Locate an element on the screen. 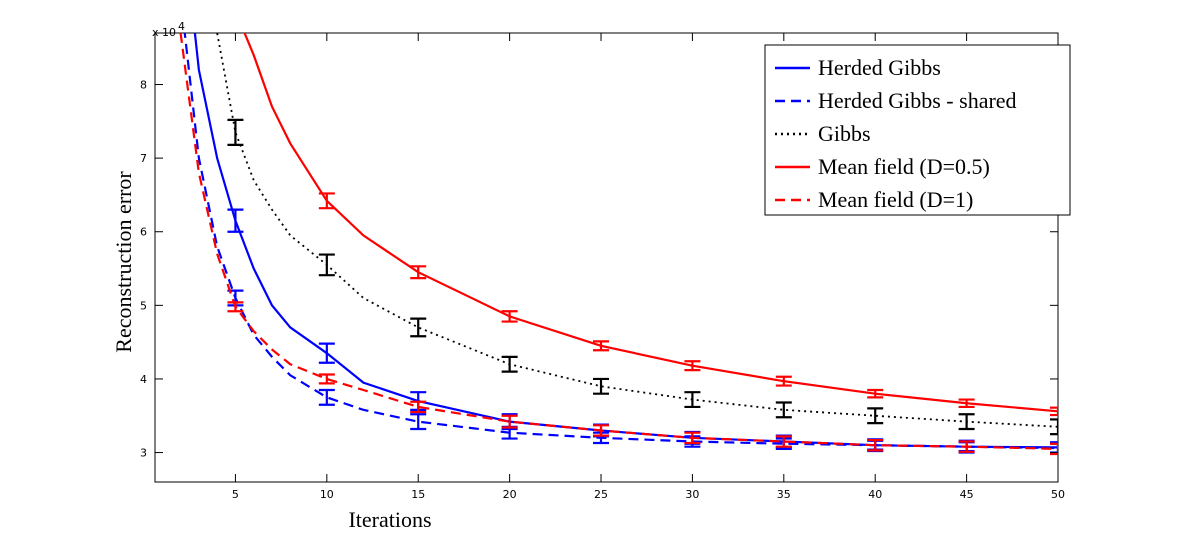  legend-label: Herded Gibbs - shared is located at coordinates (917, 100).